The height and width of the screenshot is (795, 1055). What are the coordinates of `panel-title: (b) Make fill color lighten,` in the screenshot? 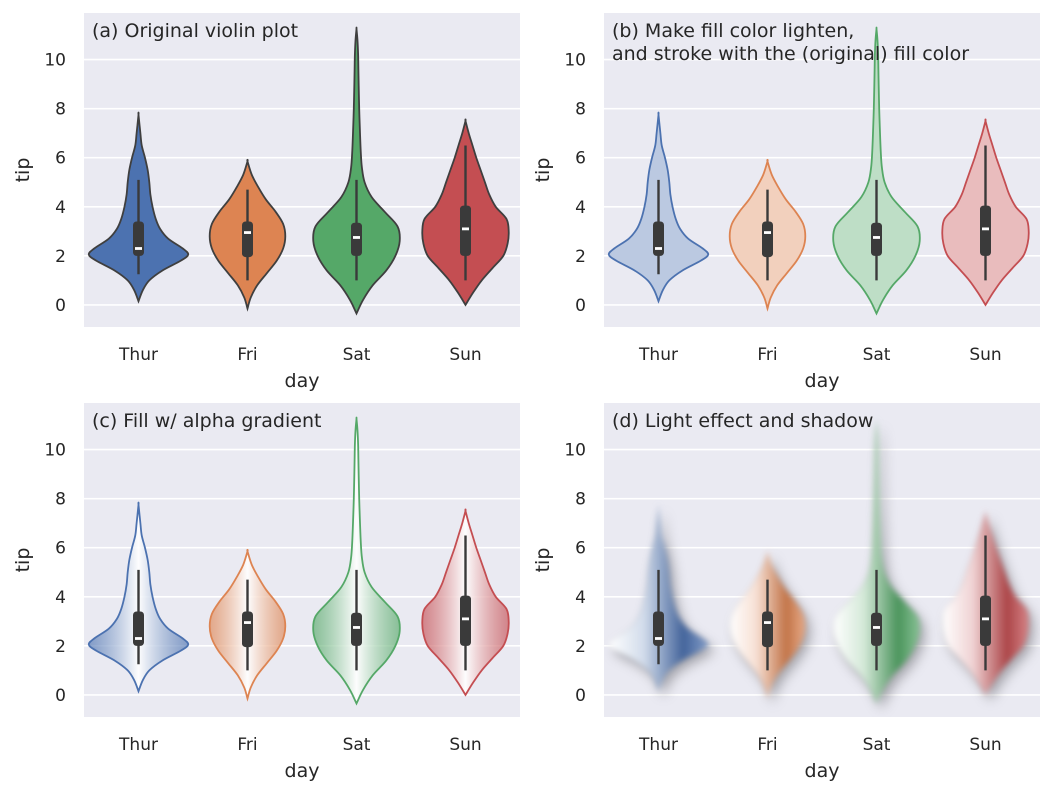 It's located at (733, 31).